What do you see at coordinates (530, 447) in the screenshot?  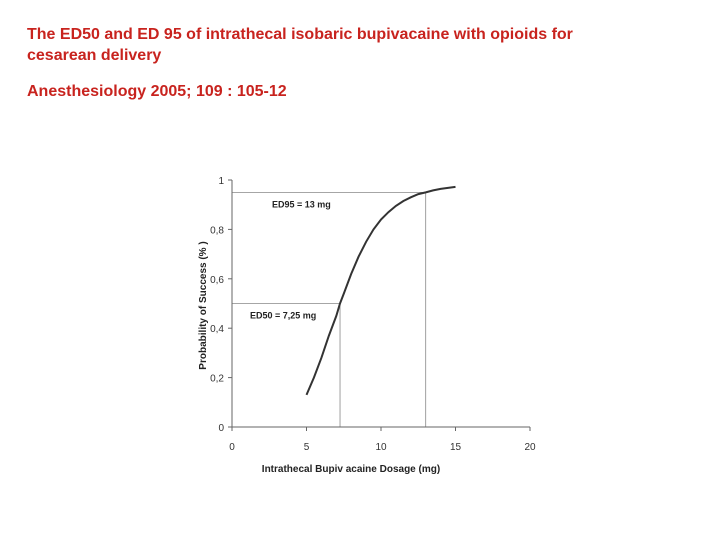 I see `x-tick-label: 20` at bounding box center [530, 447].